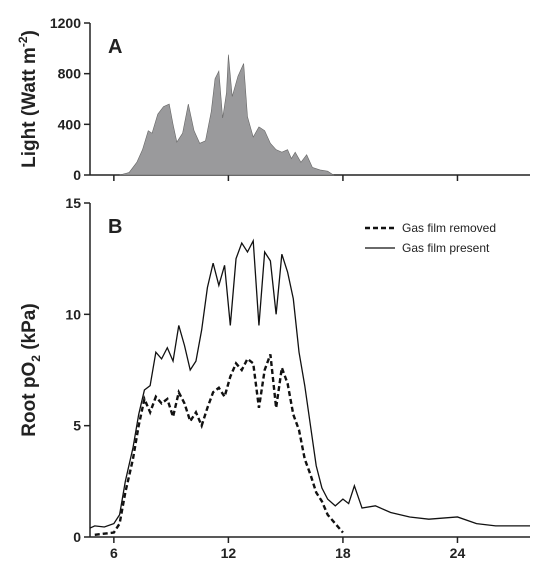  I want to click on y-tick-label: 10, so click(73, 314).